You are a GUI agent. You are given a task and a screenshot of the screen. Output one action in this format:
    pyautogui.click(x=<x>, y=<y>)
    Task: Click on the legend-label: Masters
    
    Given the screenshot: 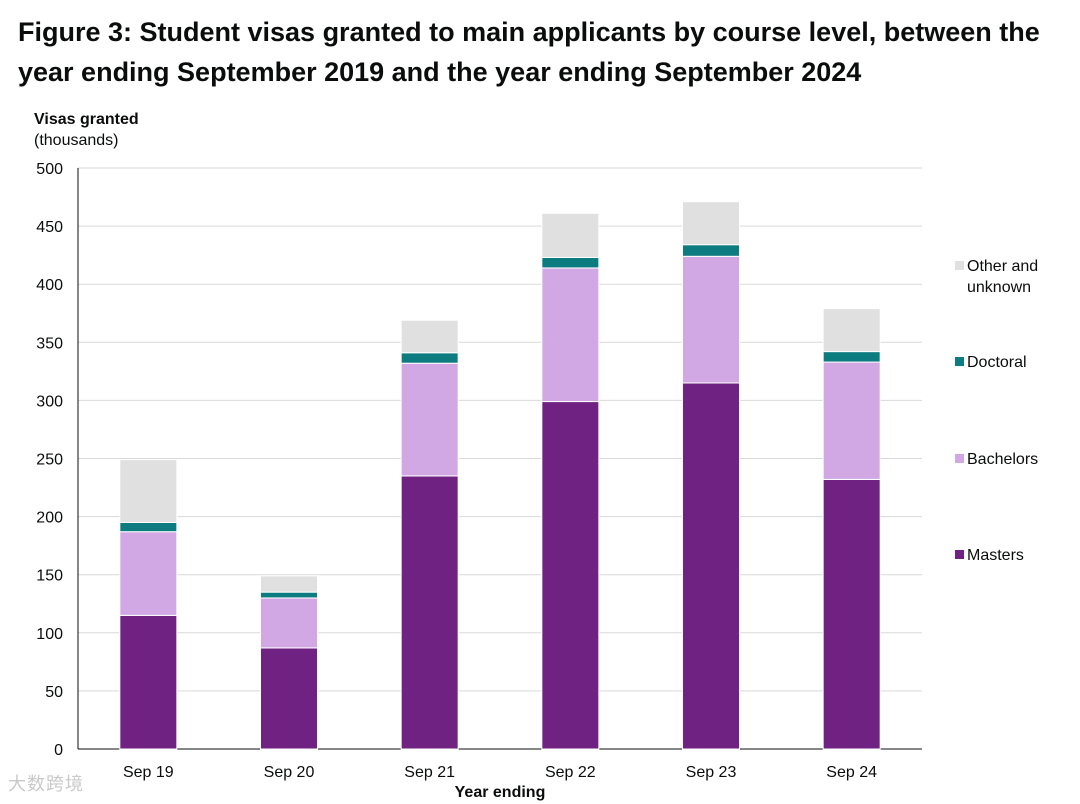 What is the action you would take?
    pyautogui.click(x=995, y=555)
    